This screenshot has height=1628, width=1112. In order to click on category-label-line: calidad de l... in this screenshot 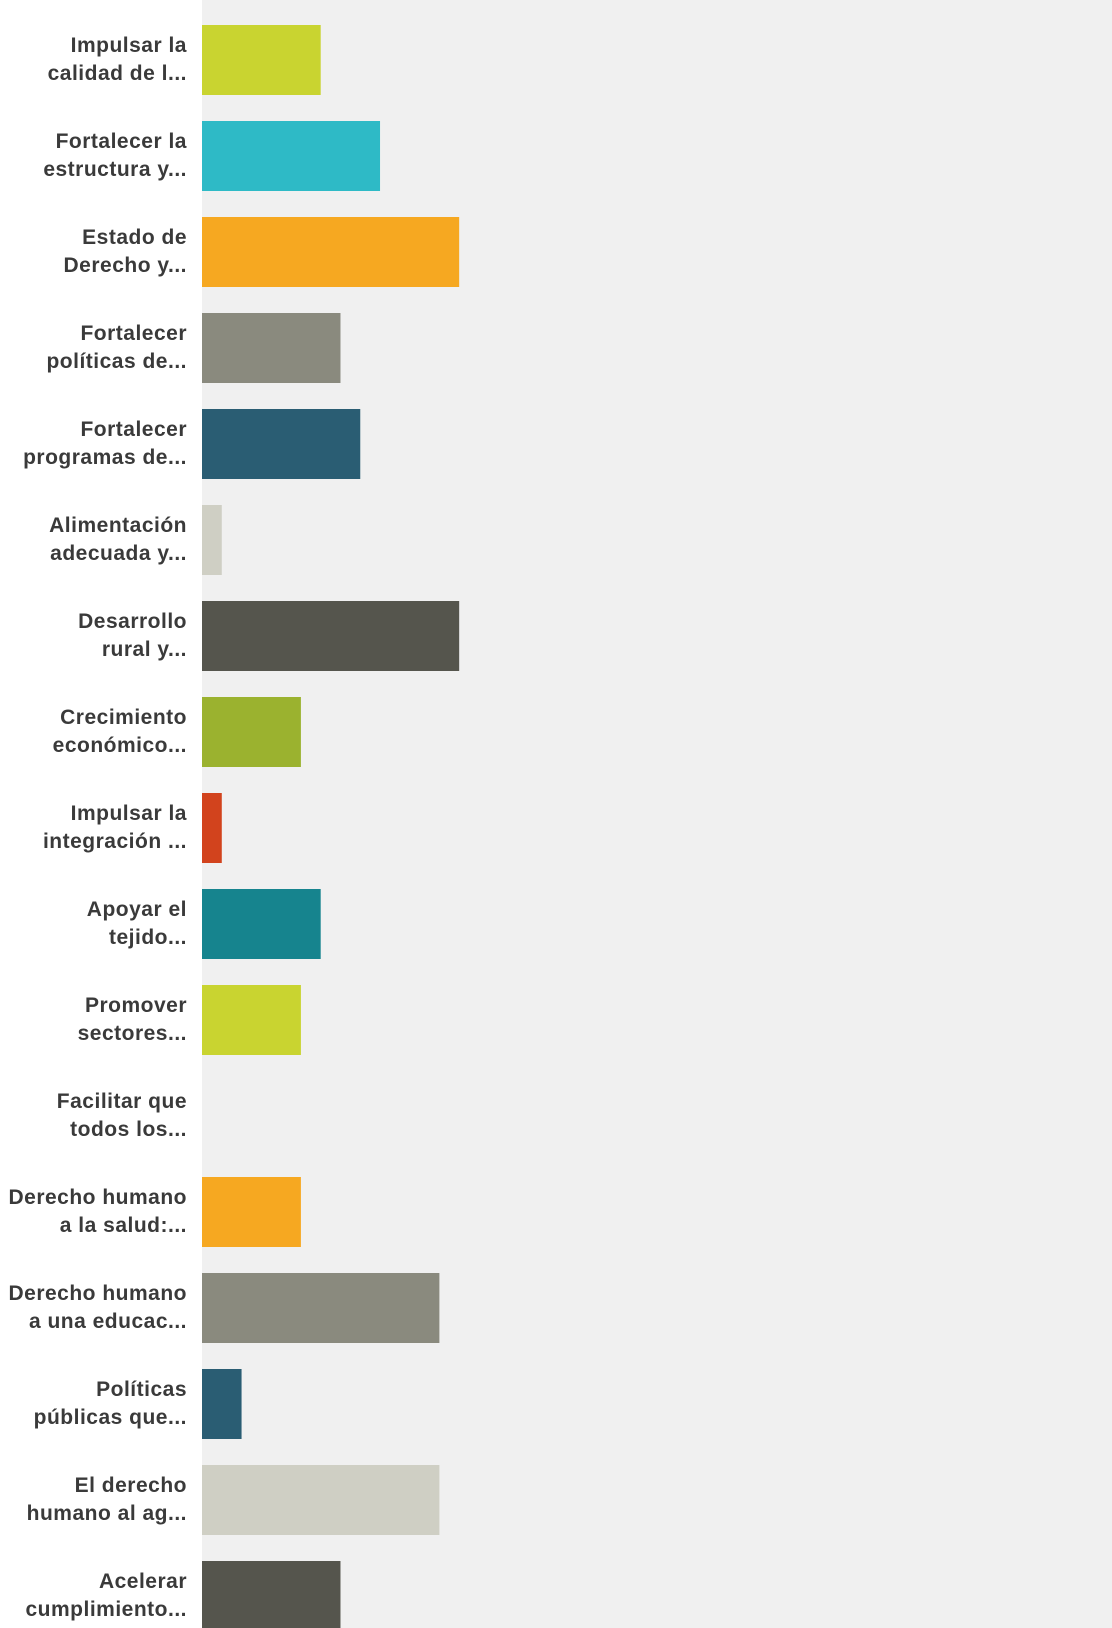, I will do `click(117, 73)`.